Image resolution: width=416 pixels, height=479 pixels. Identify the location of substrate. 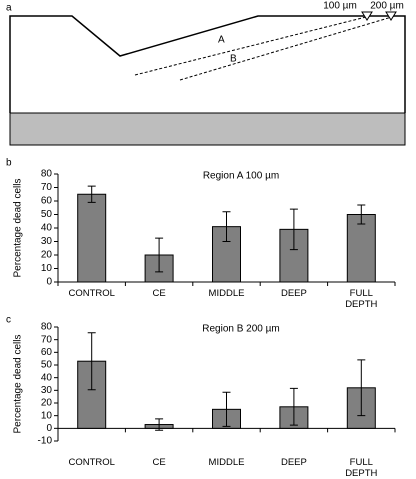
(207, 129).